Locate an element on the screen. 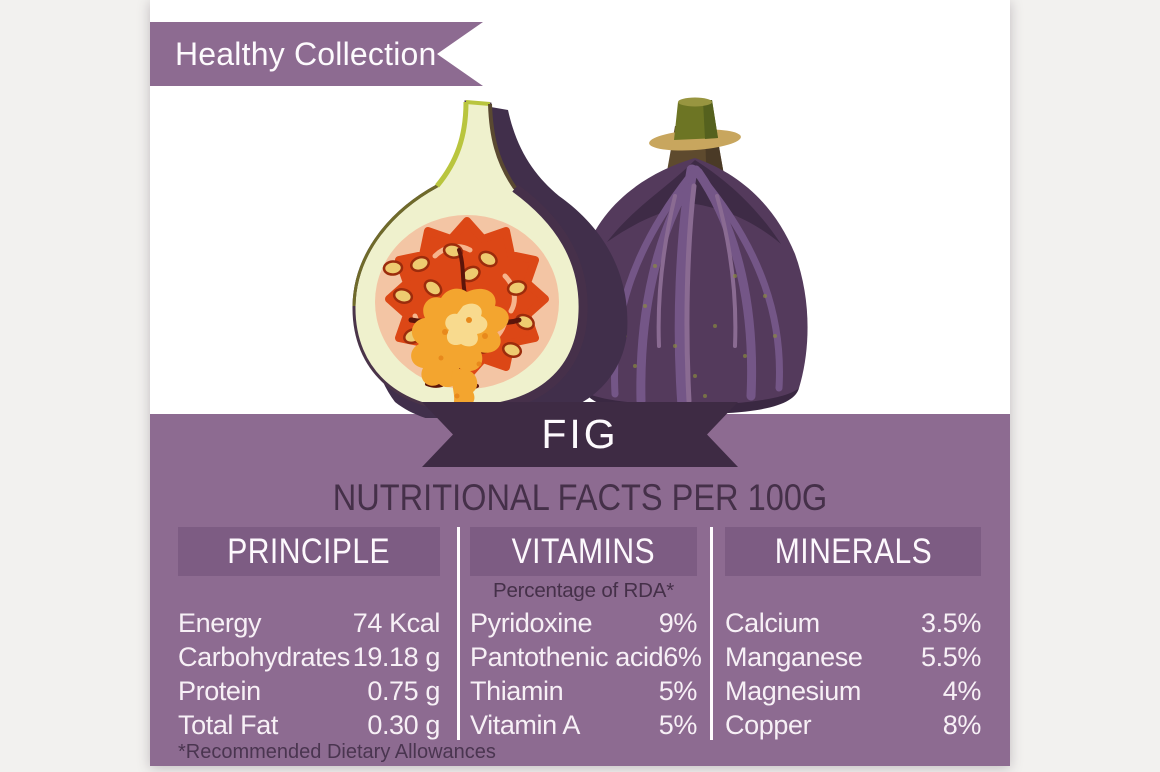  table-row: Protein 0.75 g is located at coordinates (309, 691).